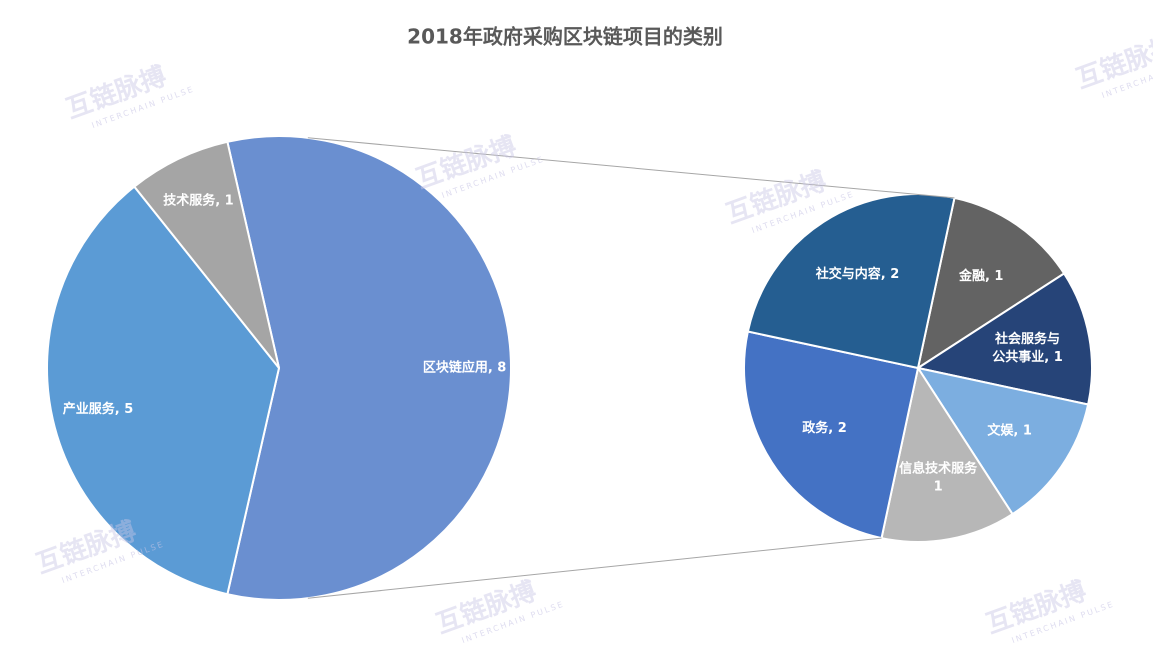  What do you see at coordinates (981, 276) in the screenshot?
I see `data-label: 金融, 1` at bounding box center [981, 276].